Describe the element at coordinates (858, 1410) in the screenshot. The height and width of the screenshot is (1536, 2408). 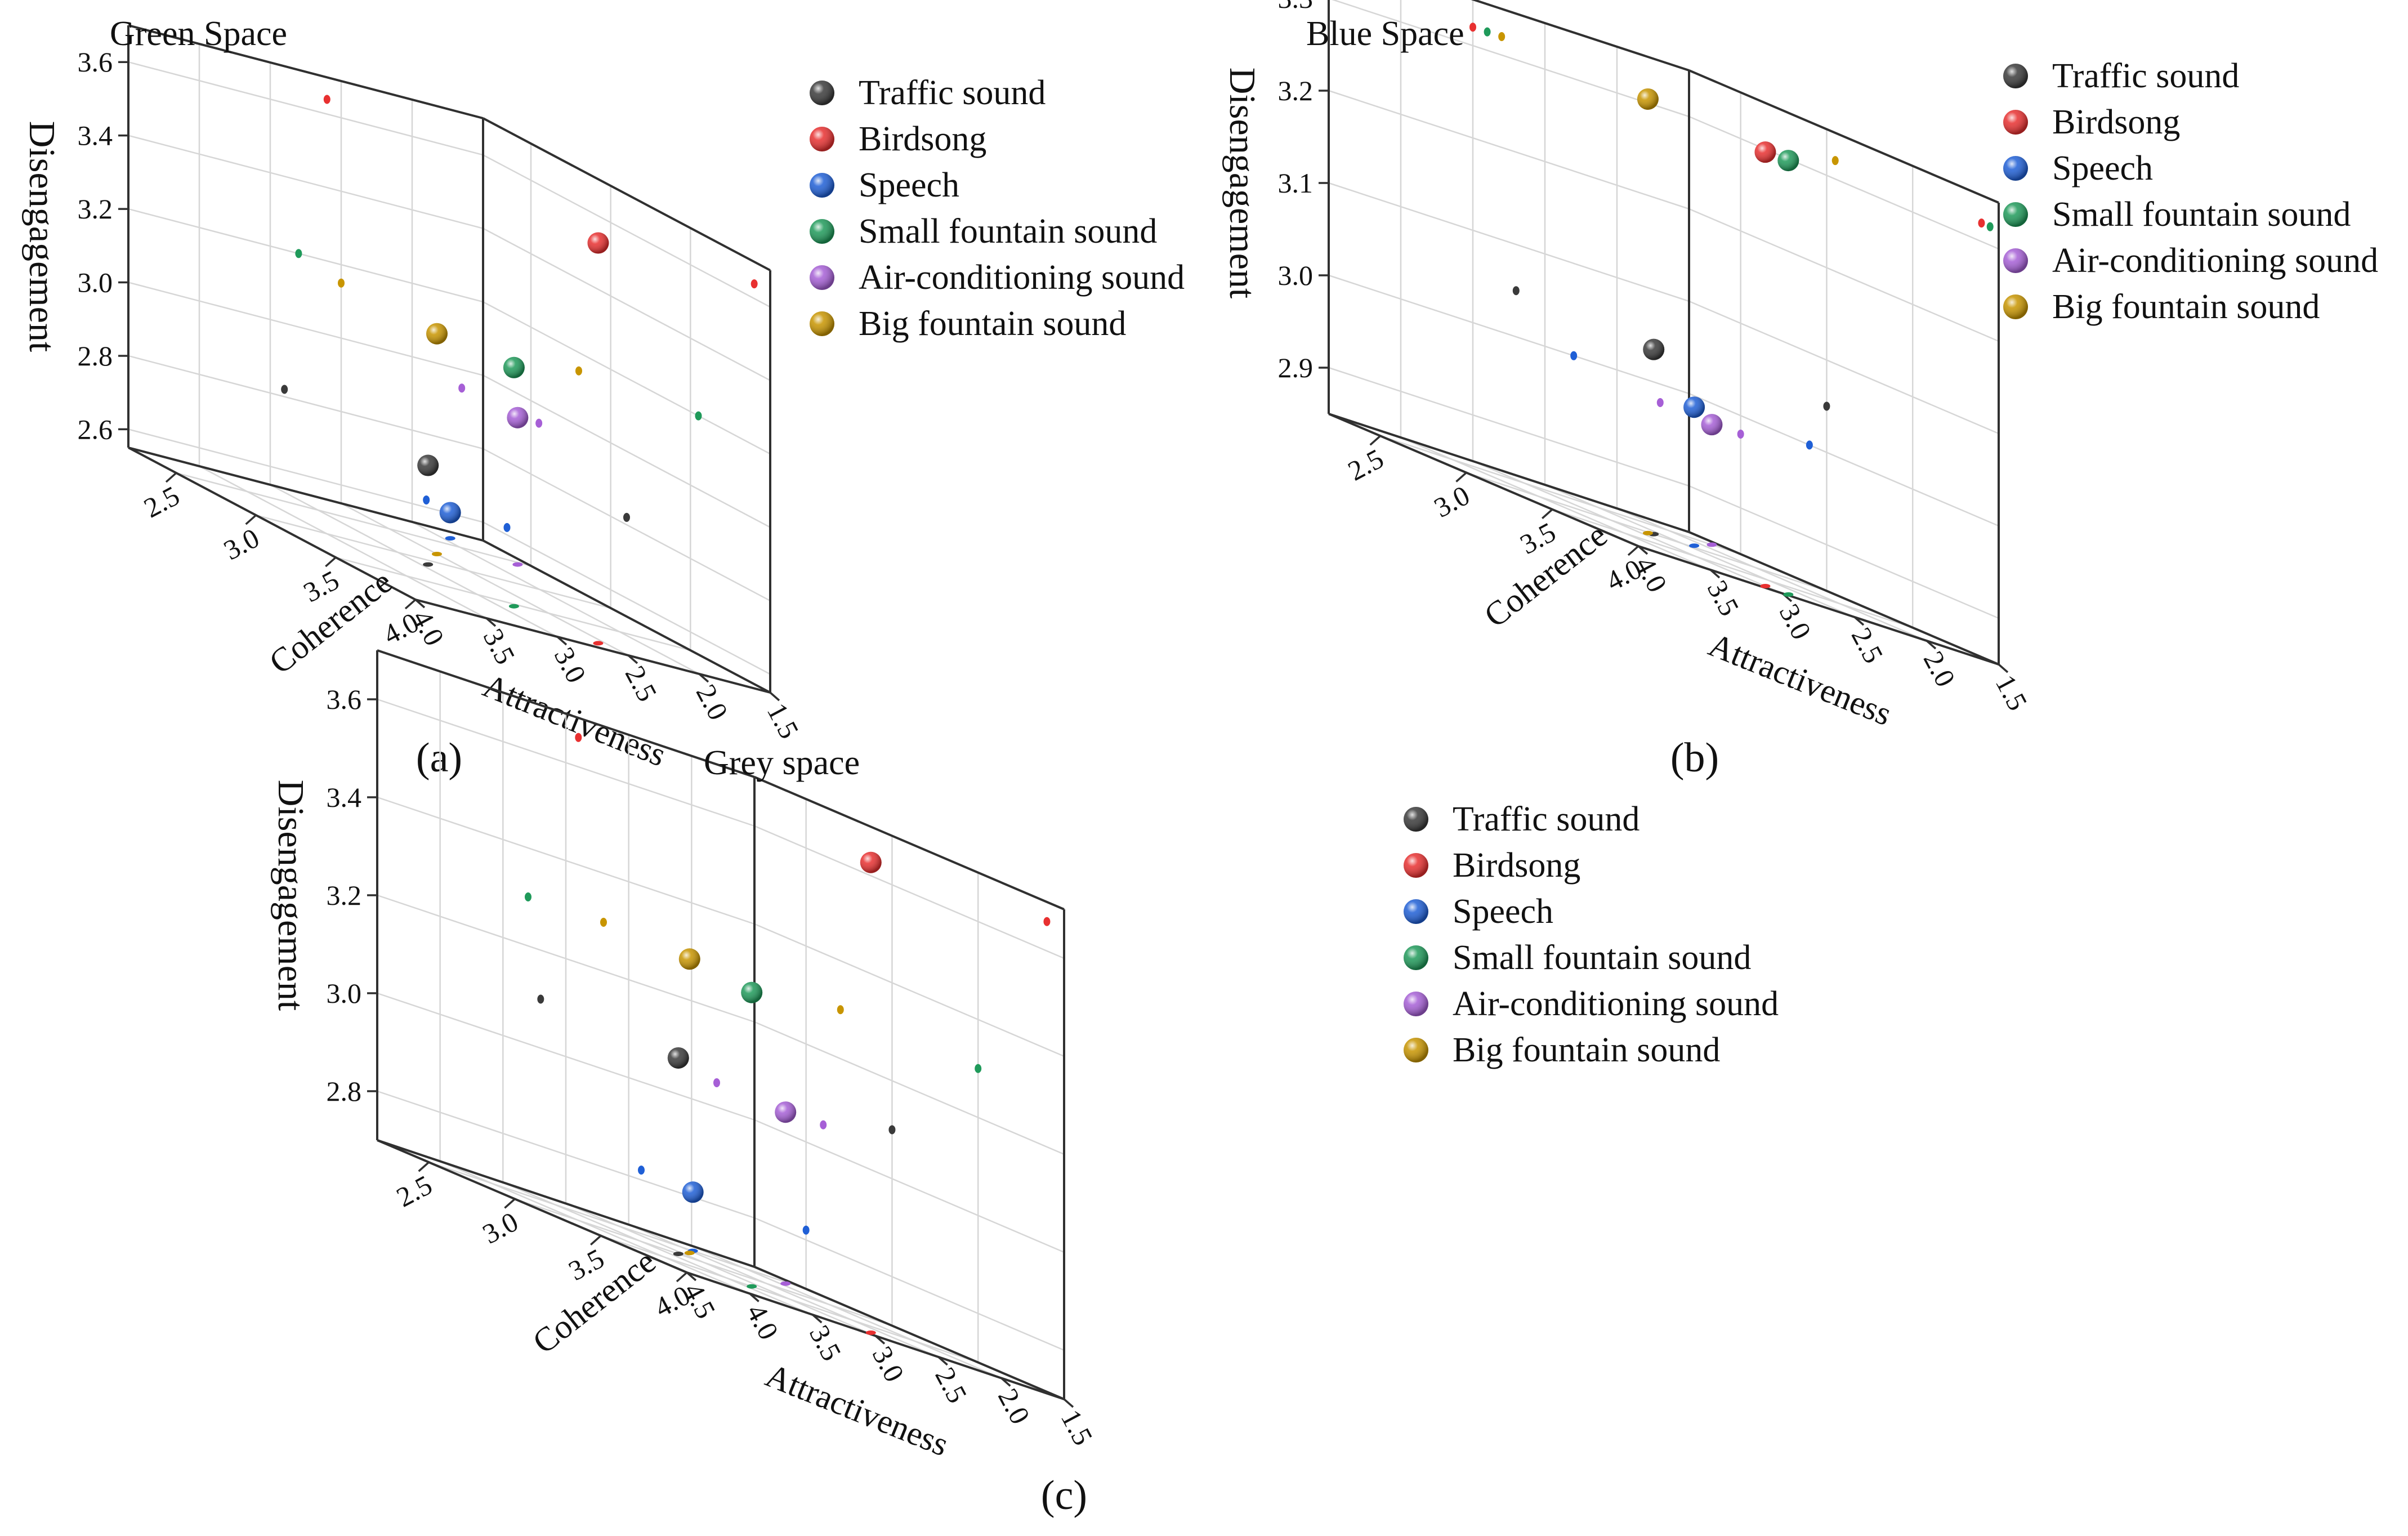
I see `x-axis-title: Attractiveness` at that location.